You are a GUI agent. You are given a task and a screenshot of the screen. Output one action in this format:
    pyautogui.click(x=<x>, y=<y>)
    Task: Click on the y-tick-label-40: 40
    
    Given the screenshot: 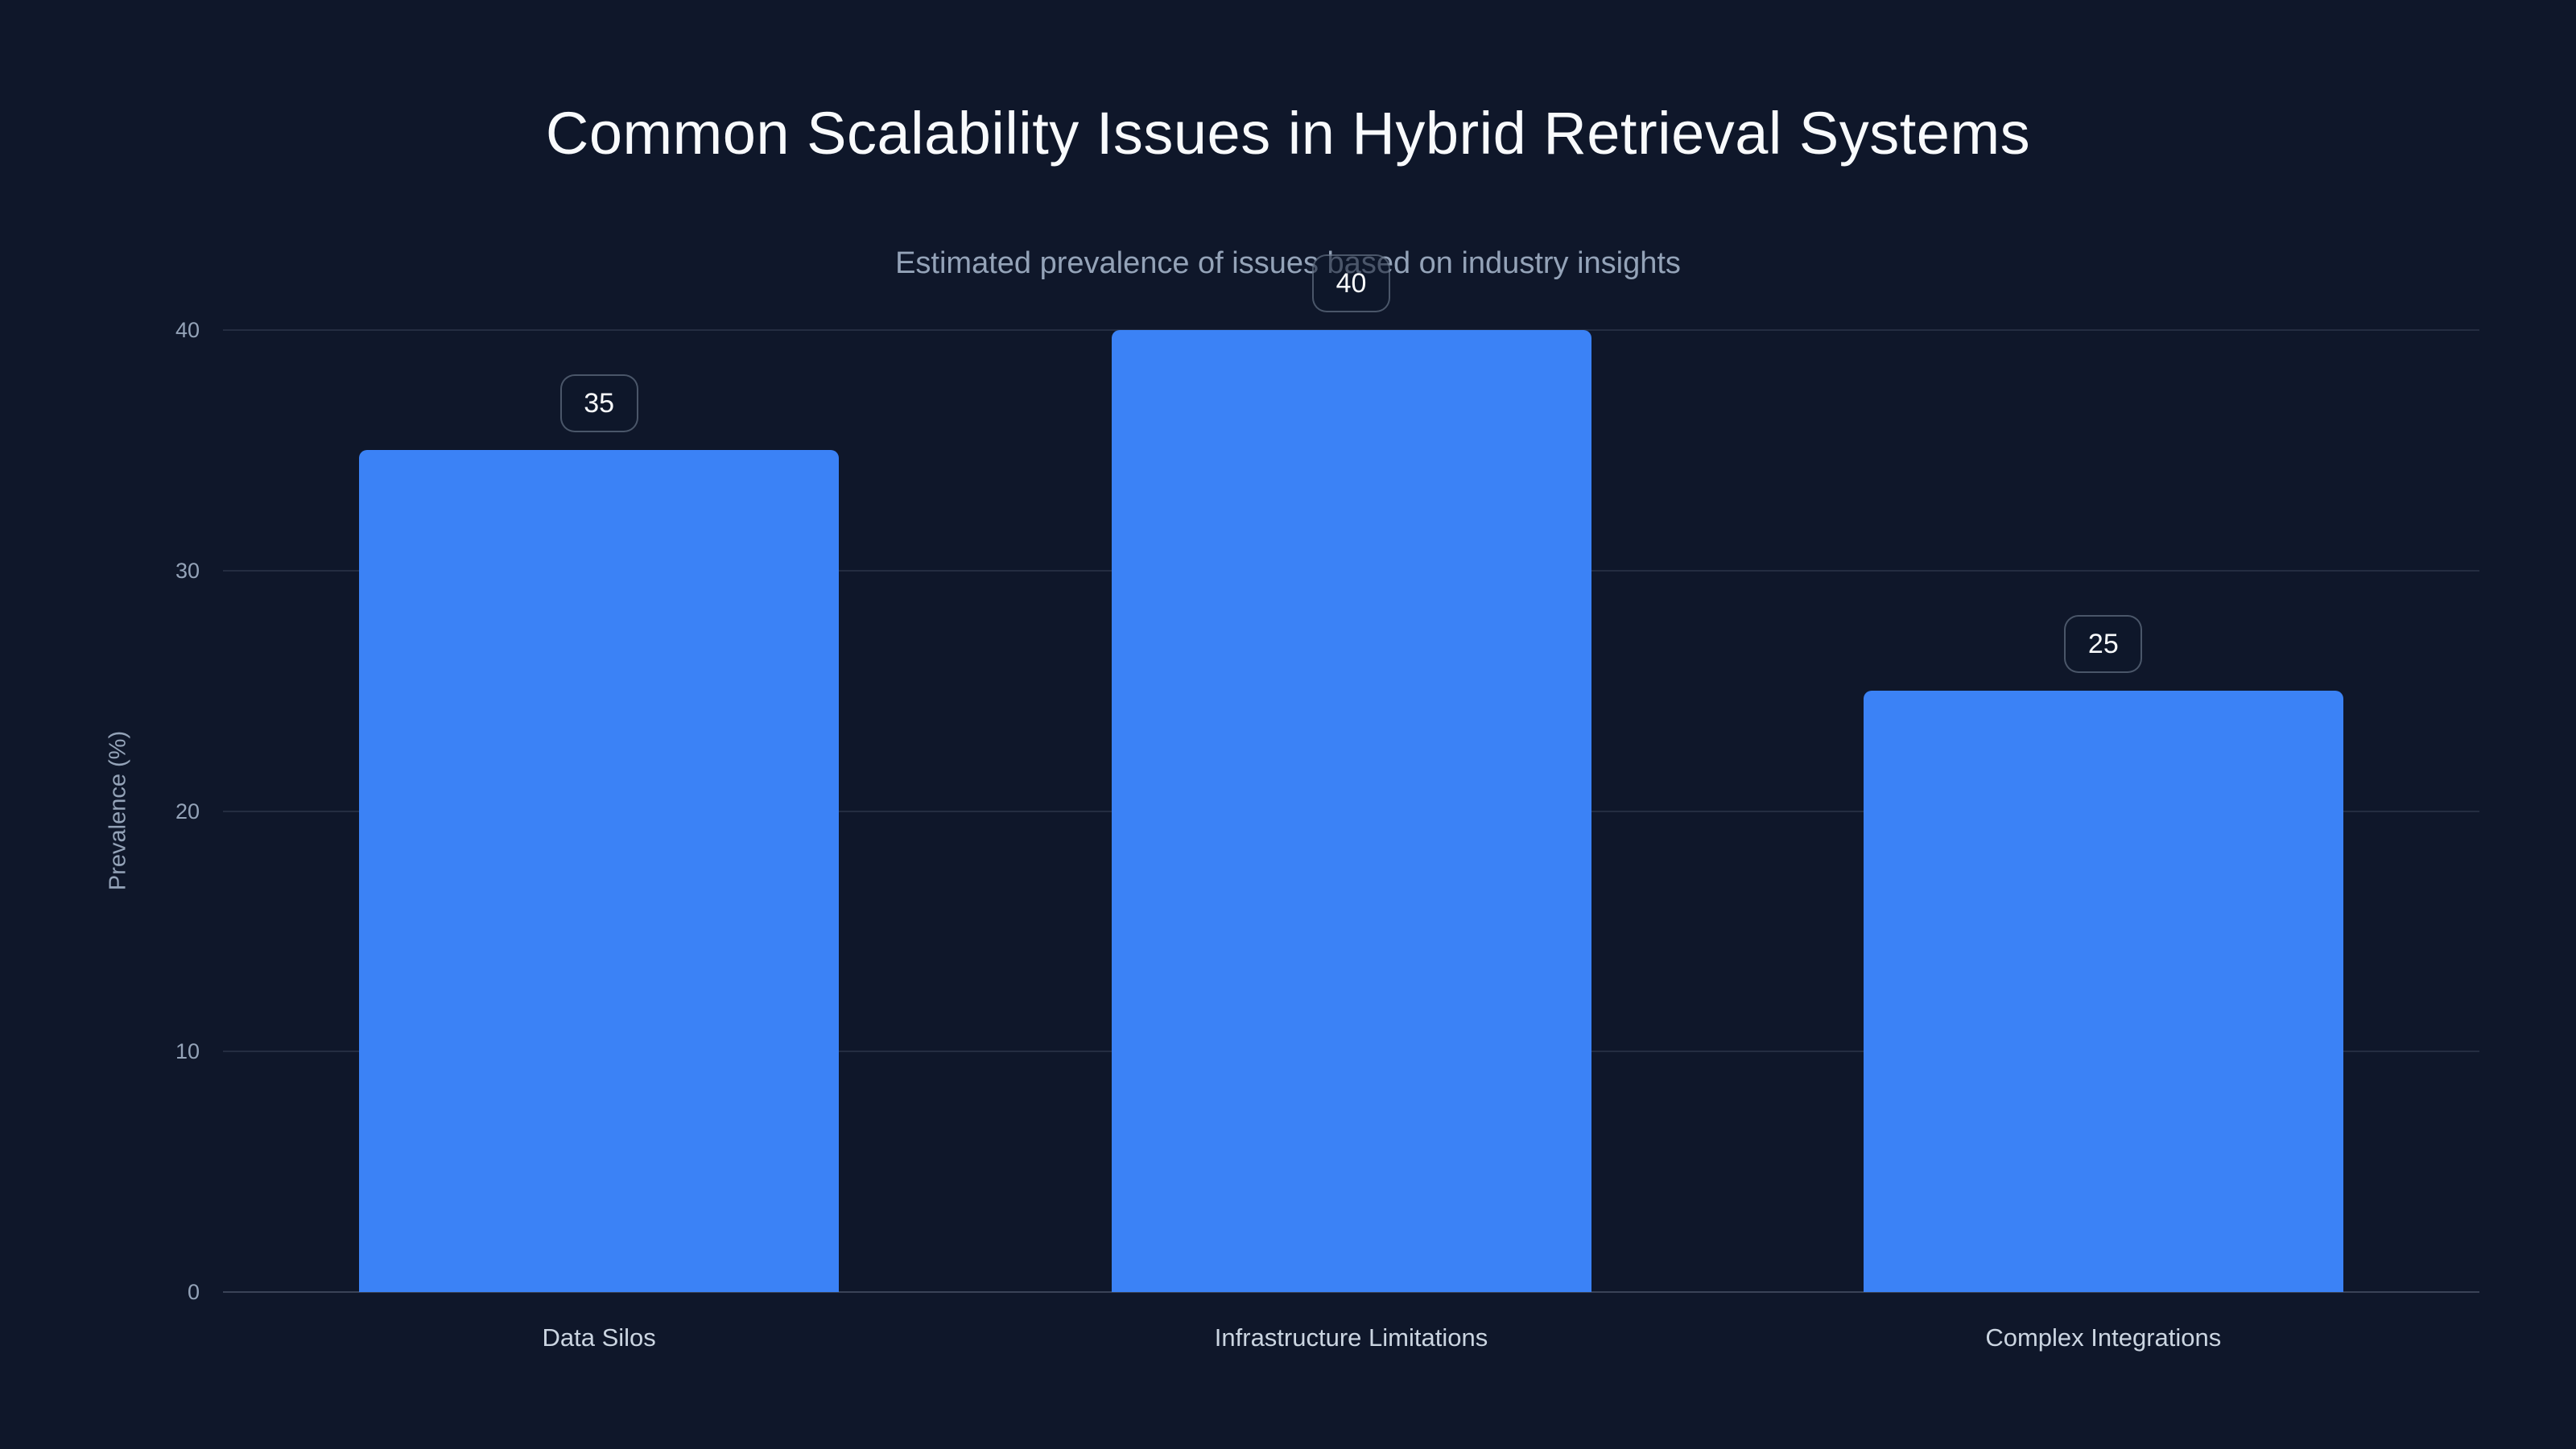 What is the action you would take?
    pyautogui.click(x=187, y=330)
    